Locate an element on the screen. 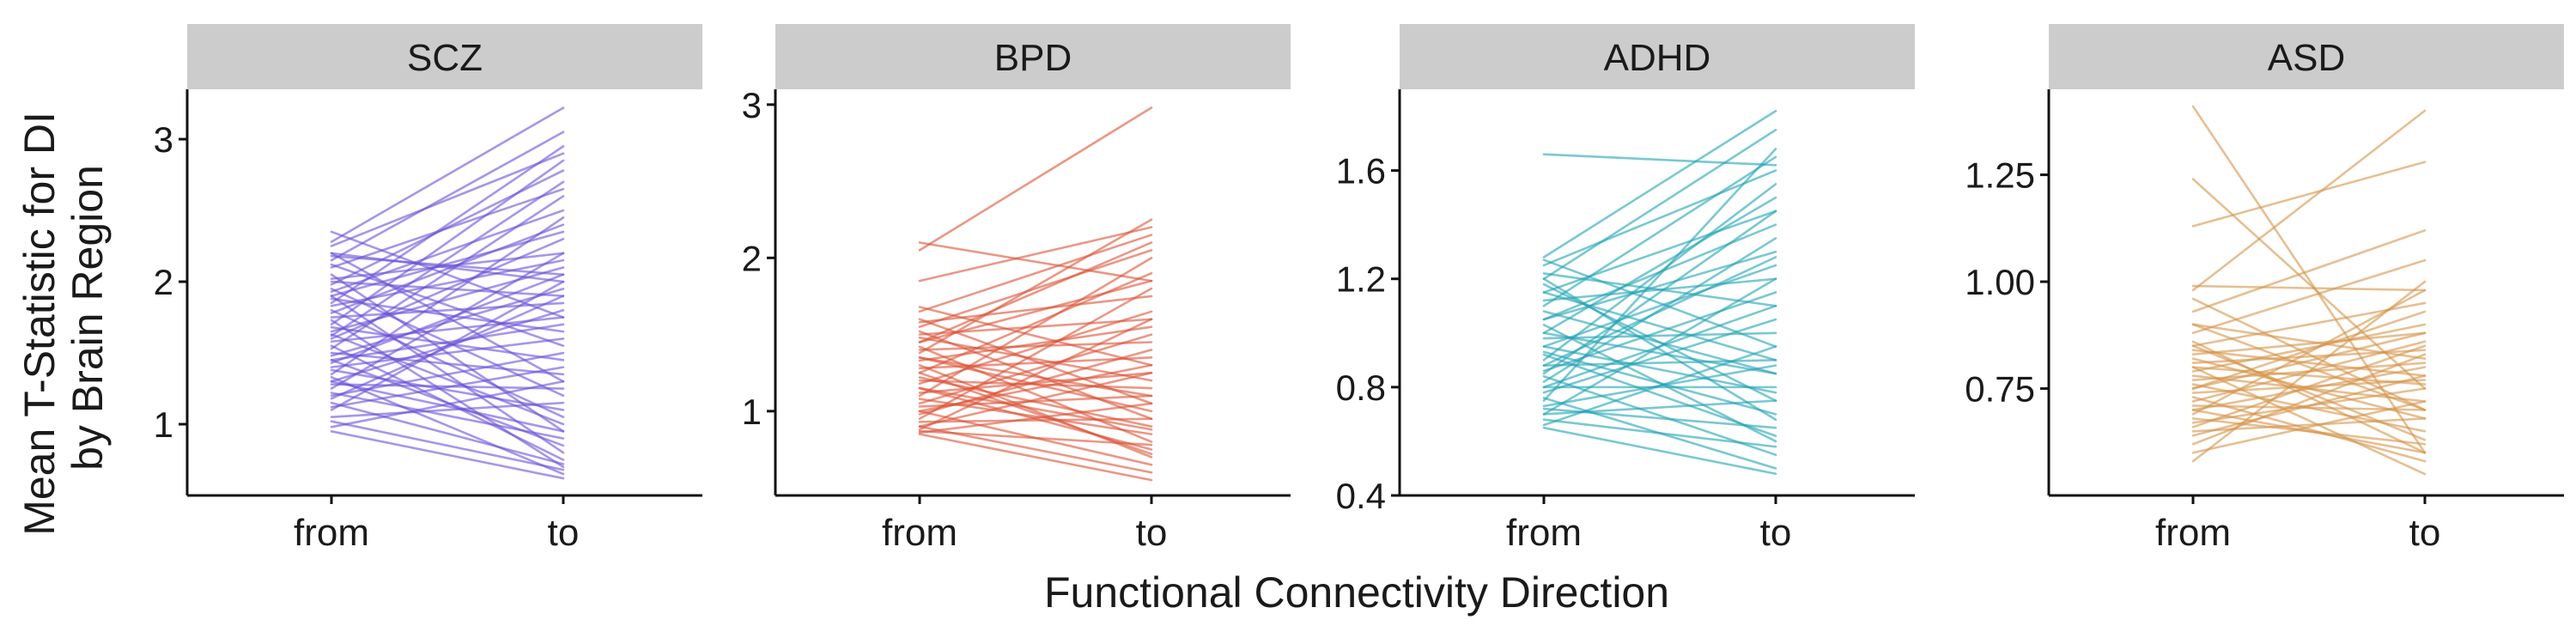 The width and height of the screenshot is (2576, 644). y-tick-label: 0.8 is located at coordinates (1361, 388).